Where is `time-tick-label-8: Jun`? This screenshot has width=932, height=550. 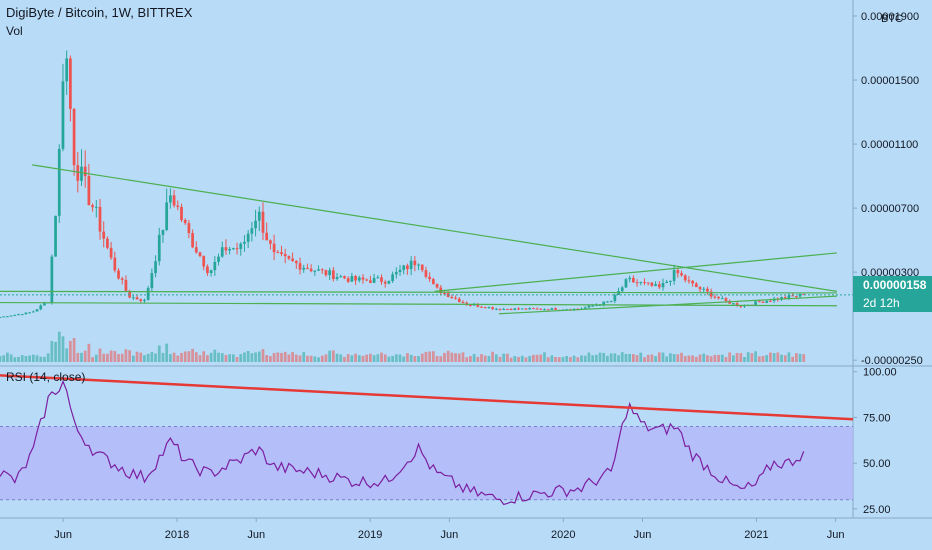 time-tick-label-8: Jun is located at coordinates (836, 535).